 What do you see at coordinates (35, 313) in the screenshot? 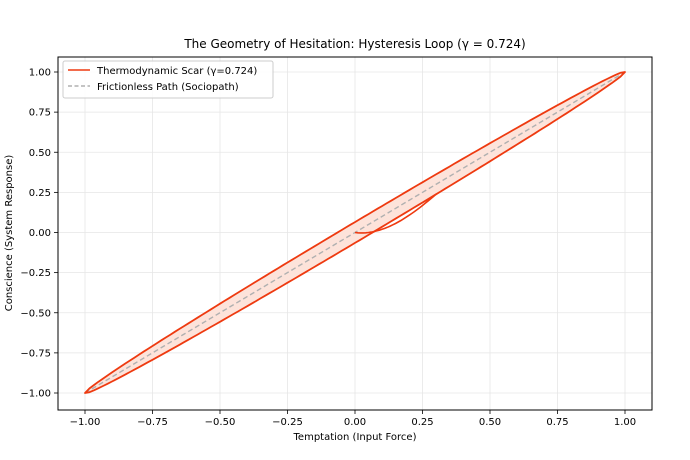
I see `y-tick-label: −0.50` at bounding box center [35, 313].